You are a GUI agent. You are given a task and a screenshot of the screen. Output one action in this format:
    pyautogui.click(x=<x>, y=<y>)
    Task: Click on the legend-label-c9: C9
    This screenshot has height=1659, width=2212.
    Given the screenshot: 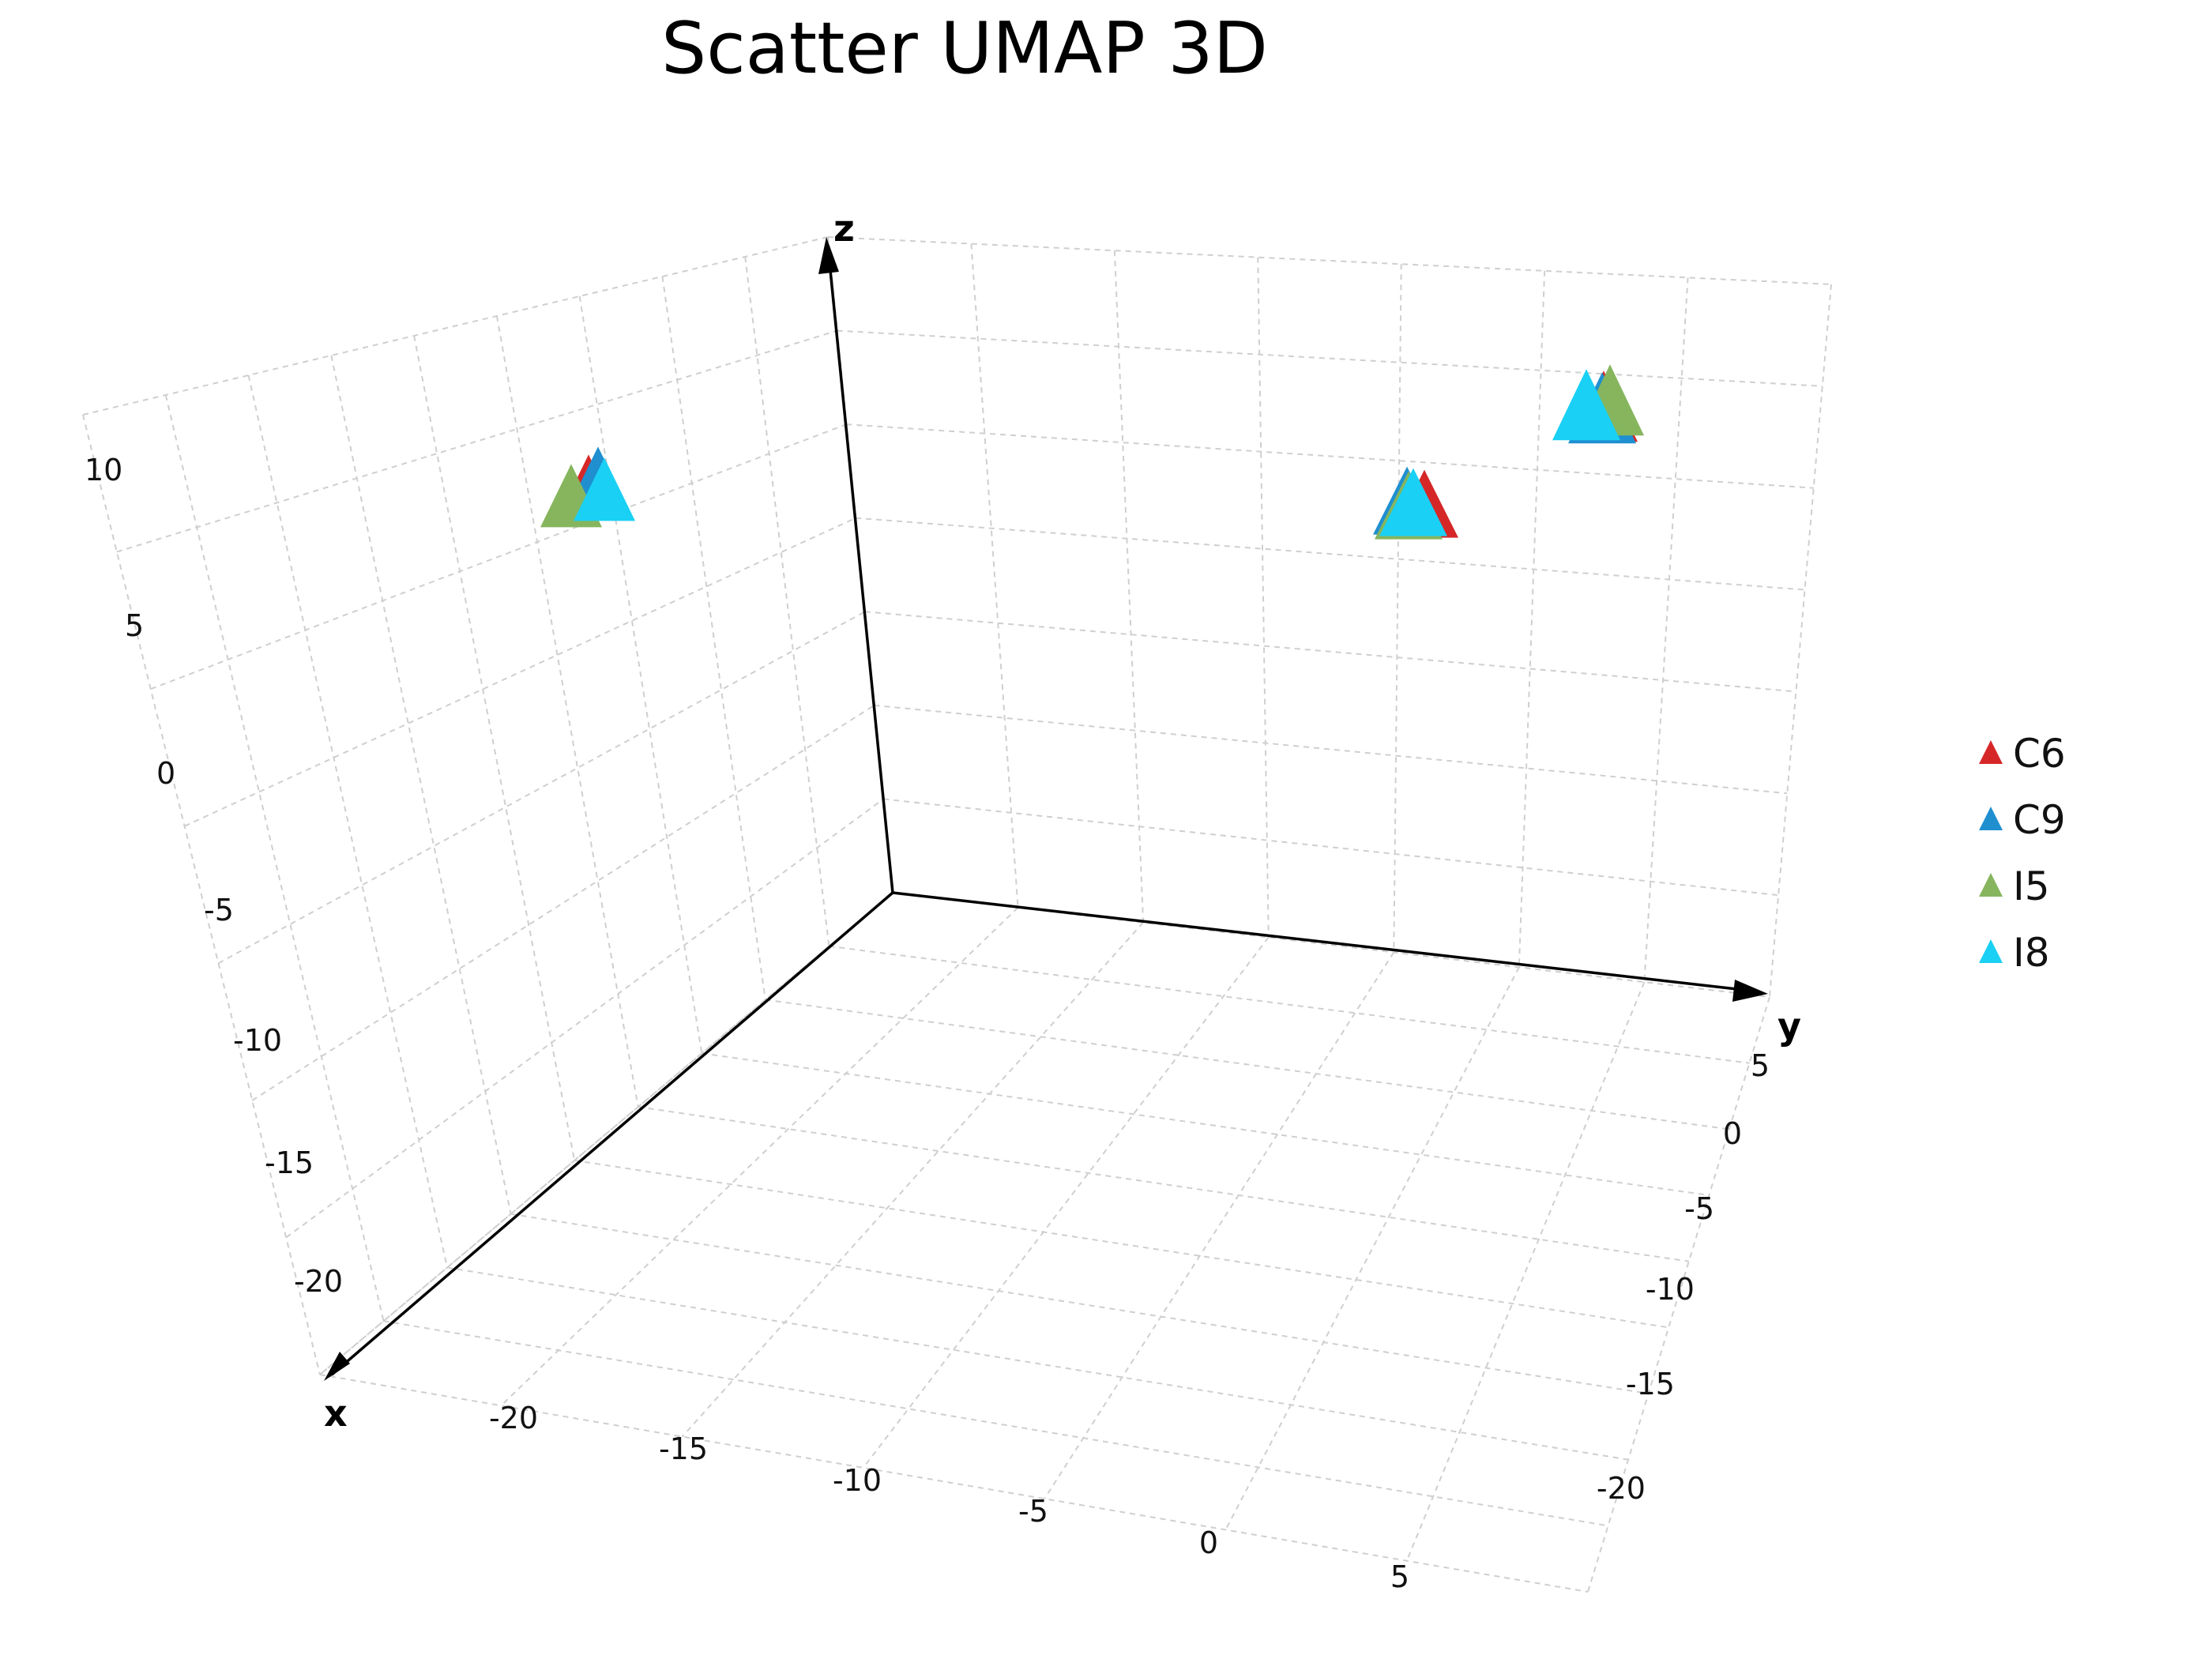 What is the action you would take?
    pyautogui.click(x=2040, y=820)
    